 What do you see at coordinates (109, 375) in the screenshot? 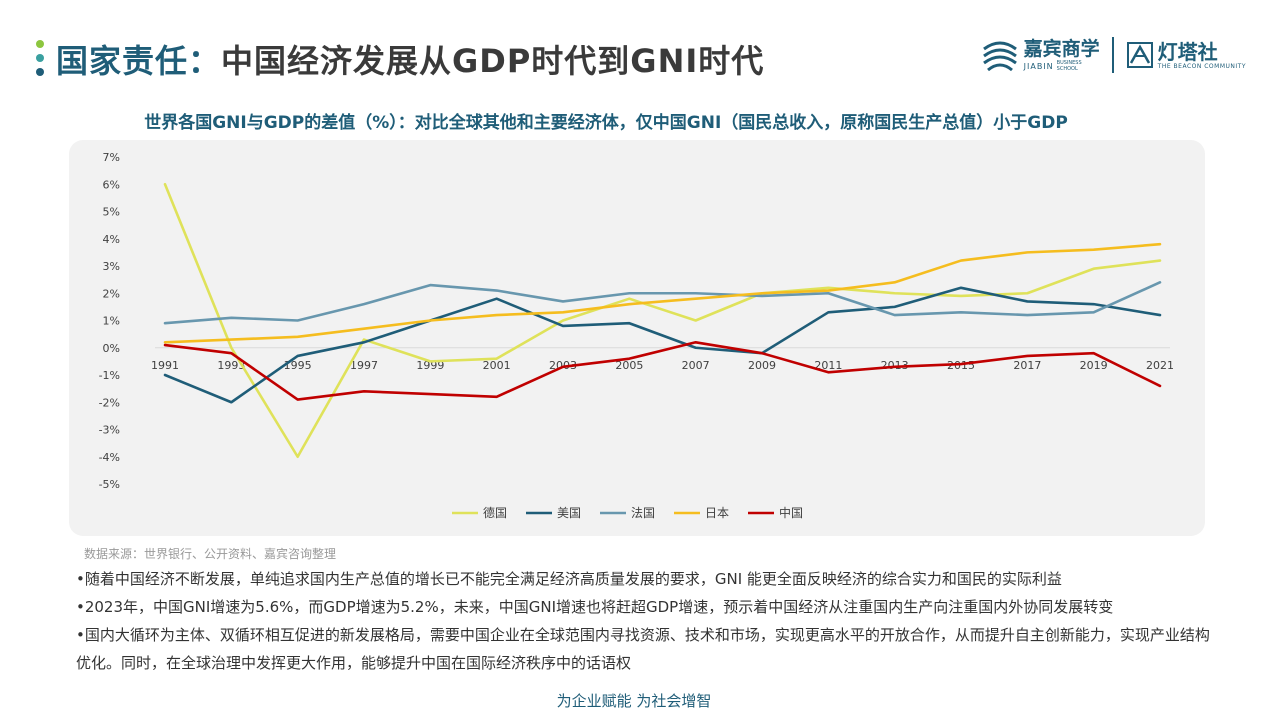
I see `y-tick-label: -1%` at bounding box center [109, 375].